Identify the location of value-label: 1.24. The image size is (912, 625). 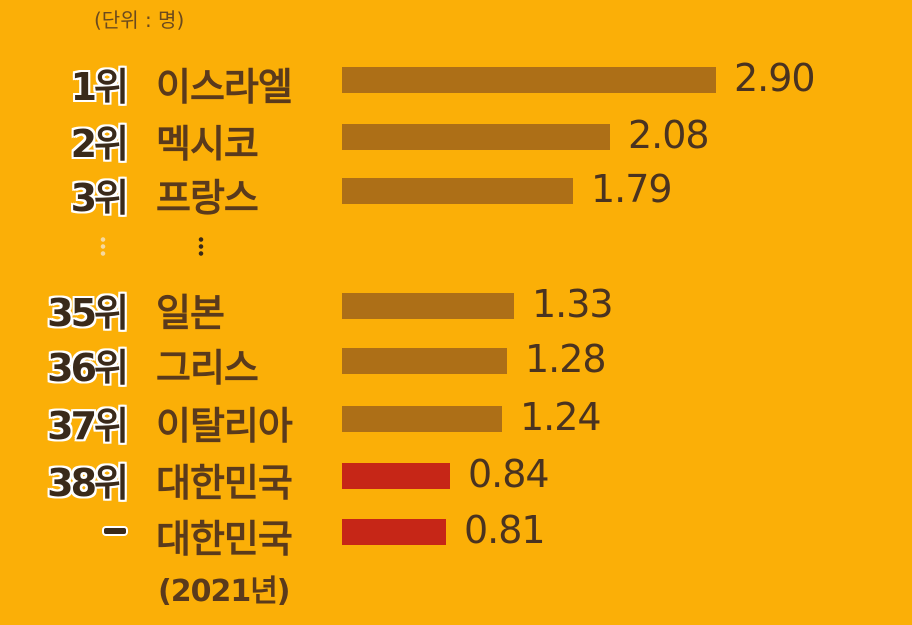
(561, 417).